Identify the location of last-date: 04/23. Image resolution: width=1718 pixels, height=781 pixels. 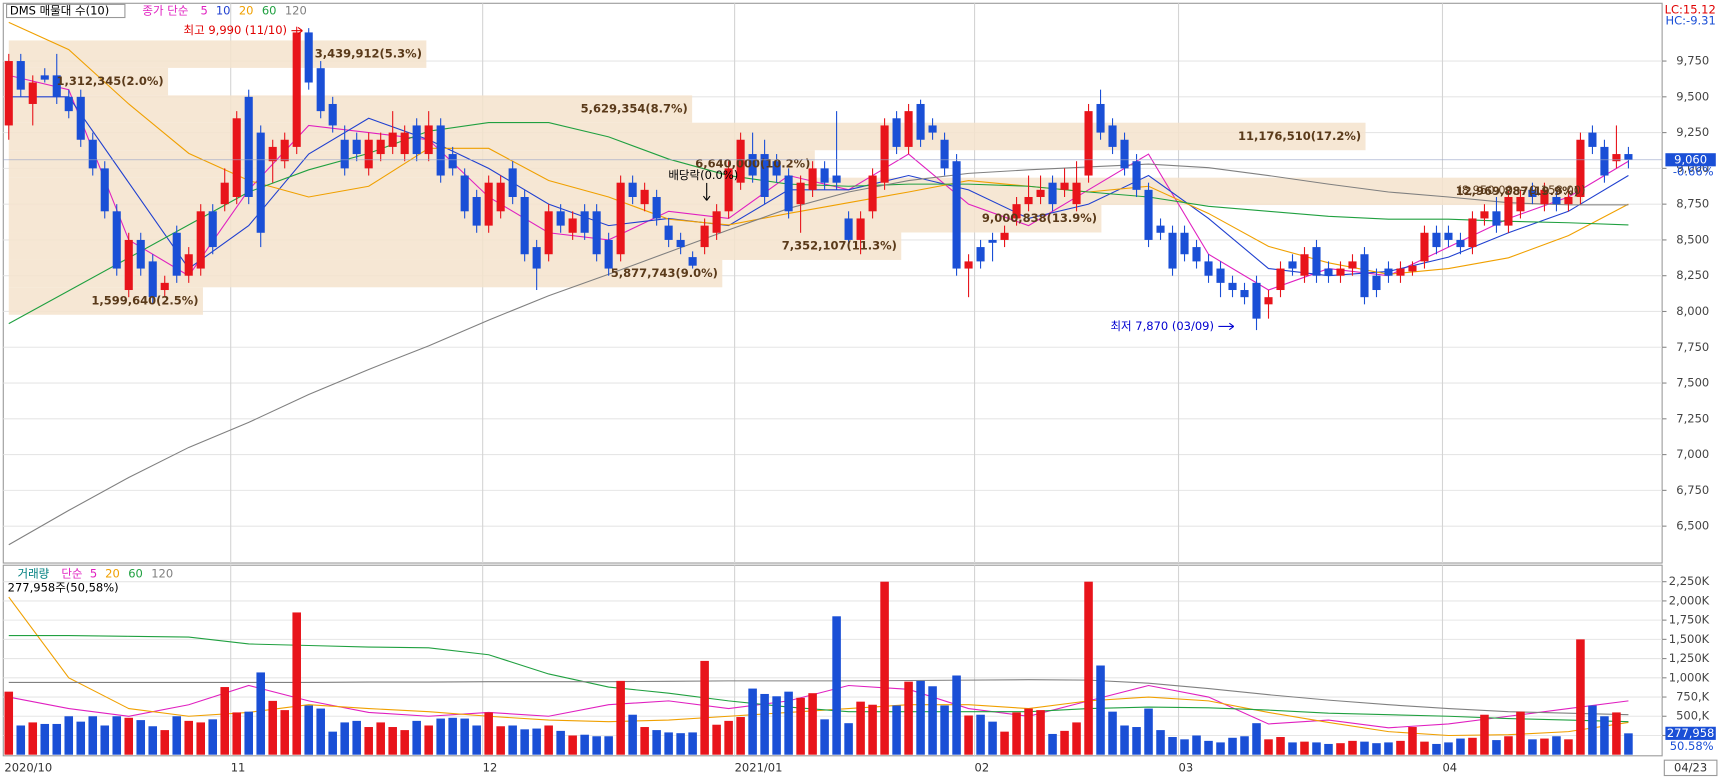
(1690, 767).